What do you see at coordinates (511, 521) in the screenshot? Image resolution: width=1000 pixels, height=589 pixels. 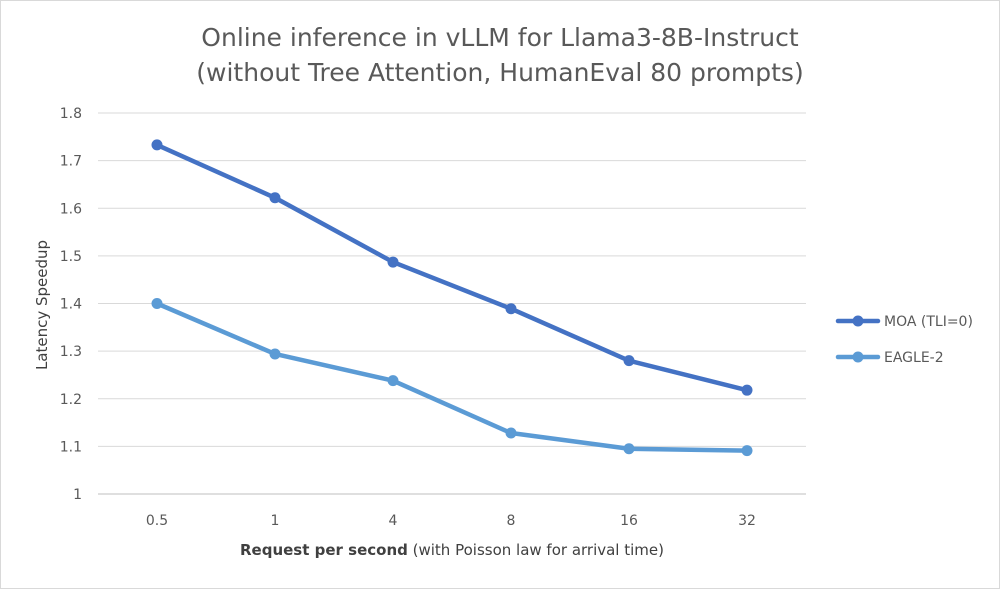 I see `x-tick-label: 8` at bounding box center [511, 521].